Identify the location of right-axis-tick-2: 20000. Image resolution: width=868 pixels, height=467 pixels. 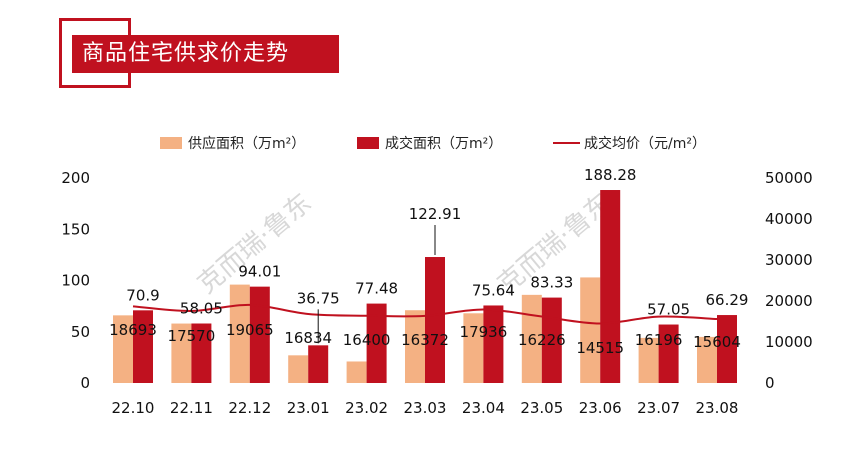
(789, 301).